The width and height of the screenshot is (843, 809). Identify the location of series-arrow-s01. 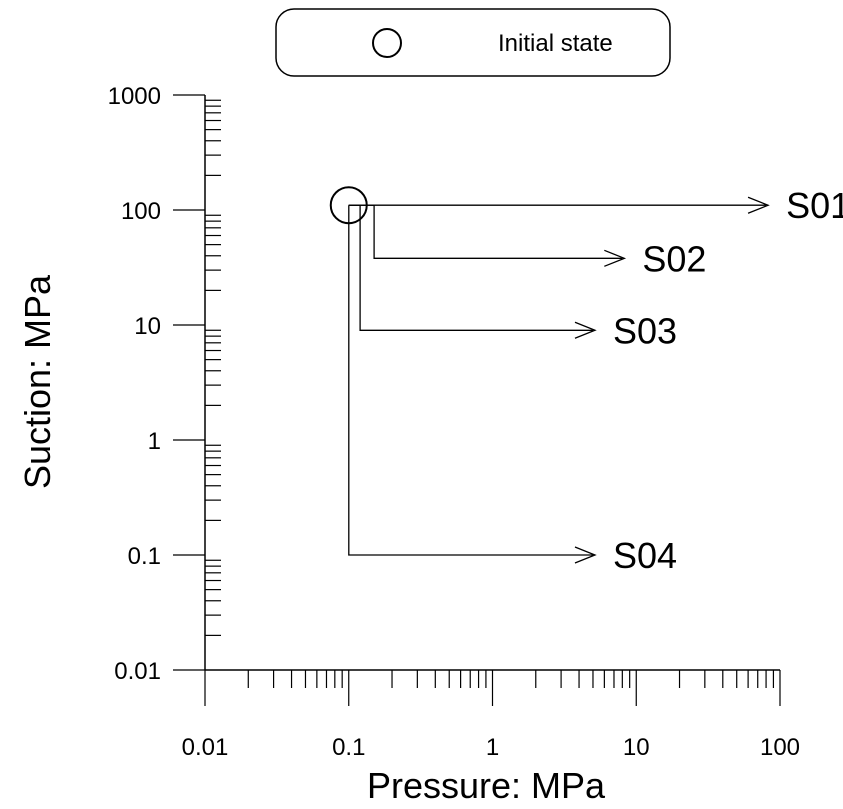
(758, 205).